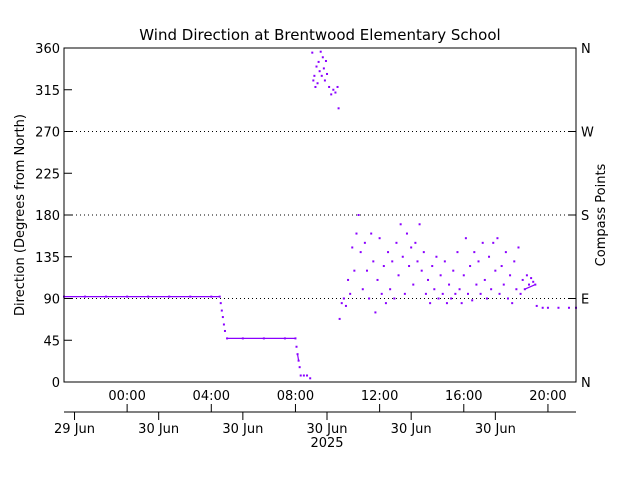 The width and height of the screenshot is (640, 480). I want to click on y-tick-label-180: 180, so click(47, 216).